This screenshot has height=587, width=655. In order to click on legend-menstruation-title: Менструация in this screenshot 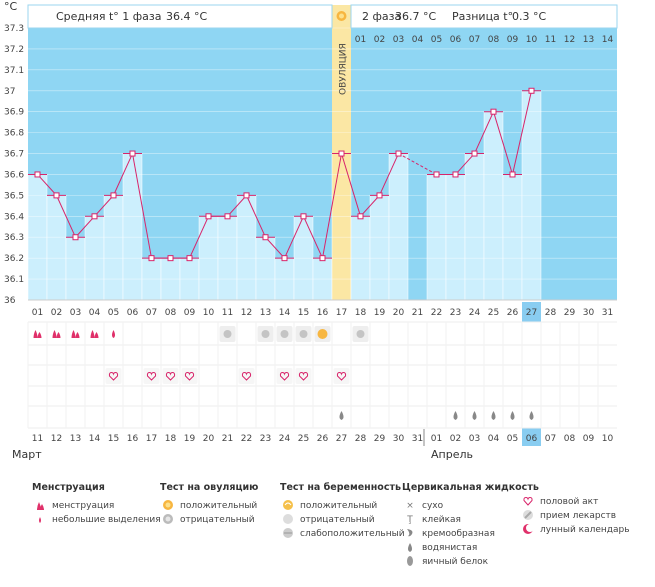, I will do `click(68, 487)`.